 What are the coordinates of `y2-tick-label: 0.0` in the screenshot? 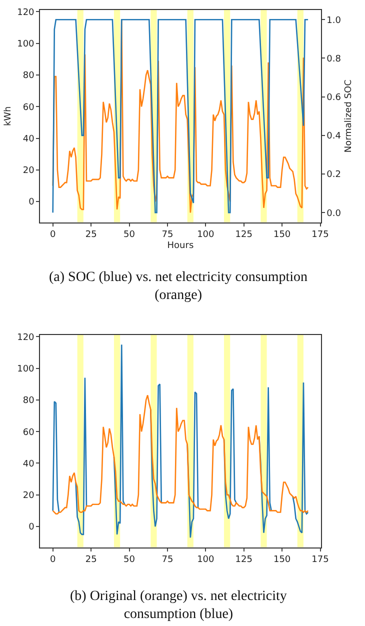 It's located at (334, 213).